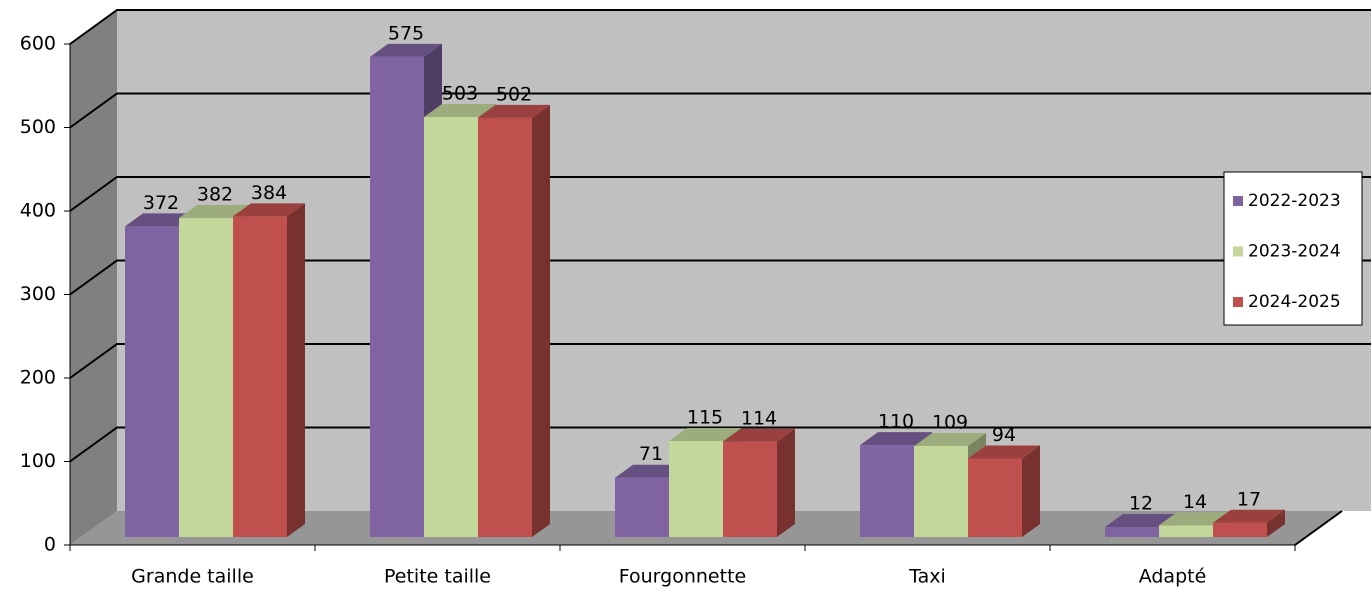  Describe the element at coordinates (38, 378) in the screenshot. I see `y-tick-label: 200` at that location.